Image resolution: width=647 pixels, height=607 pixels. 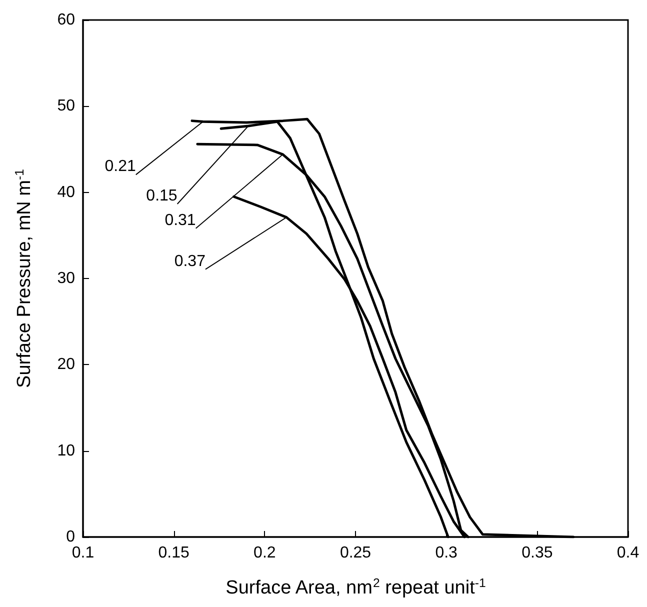 I want to click on text: 0.21, so click(x=120, y=167).